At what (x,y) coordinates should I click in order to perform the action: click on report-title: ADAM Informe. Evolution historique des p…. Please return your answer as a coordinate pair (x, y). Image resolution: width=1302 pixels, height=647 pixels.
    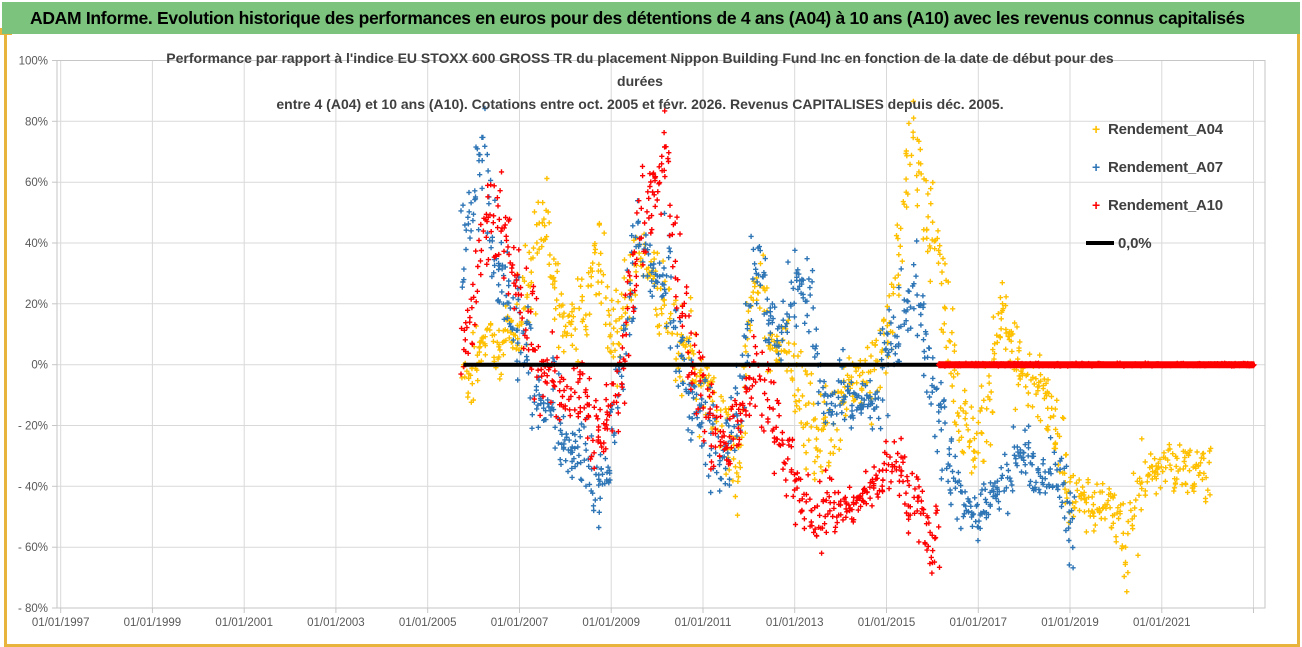
    Looking at the image, I should click on (637, 17).